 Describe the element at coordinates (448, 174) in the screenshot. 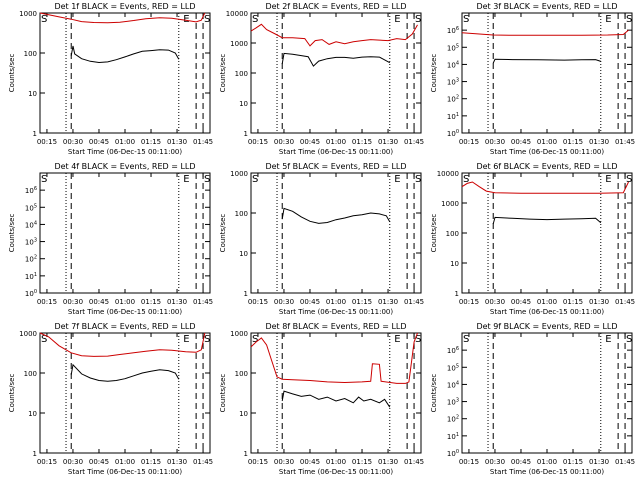

I see `y-tick-label: 10000` at that location.